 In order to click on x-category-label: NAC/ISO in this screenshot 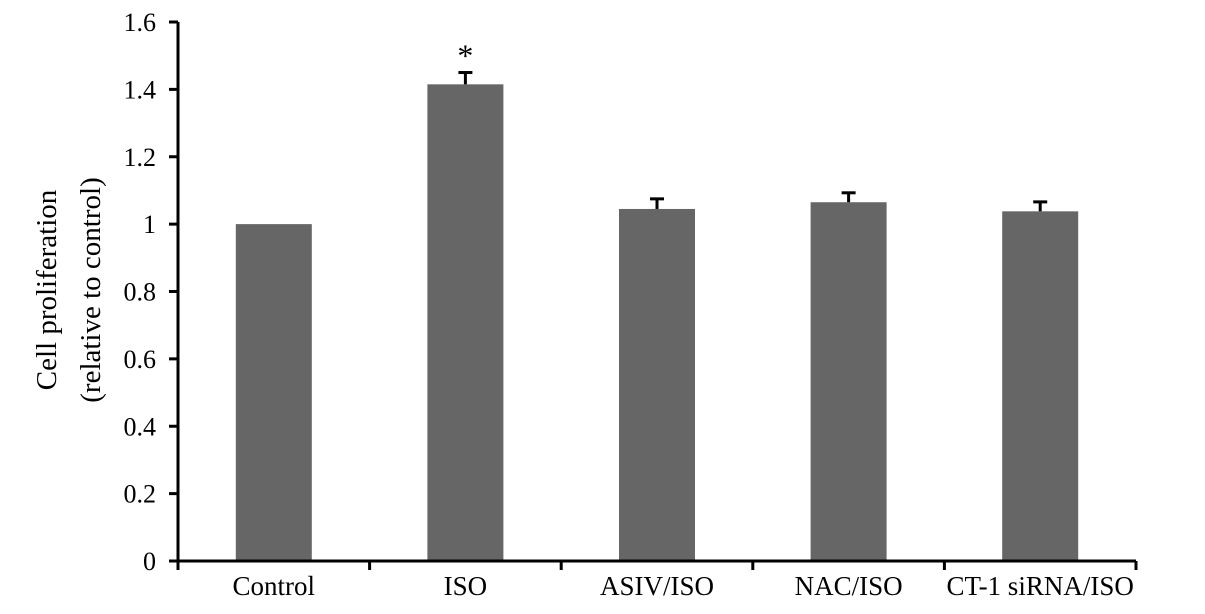, I will do `click(849, 586)`.